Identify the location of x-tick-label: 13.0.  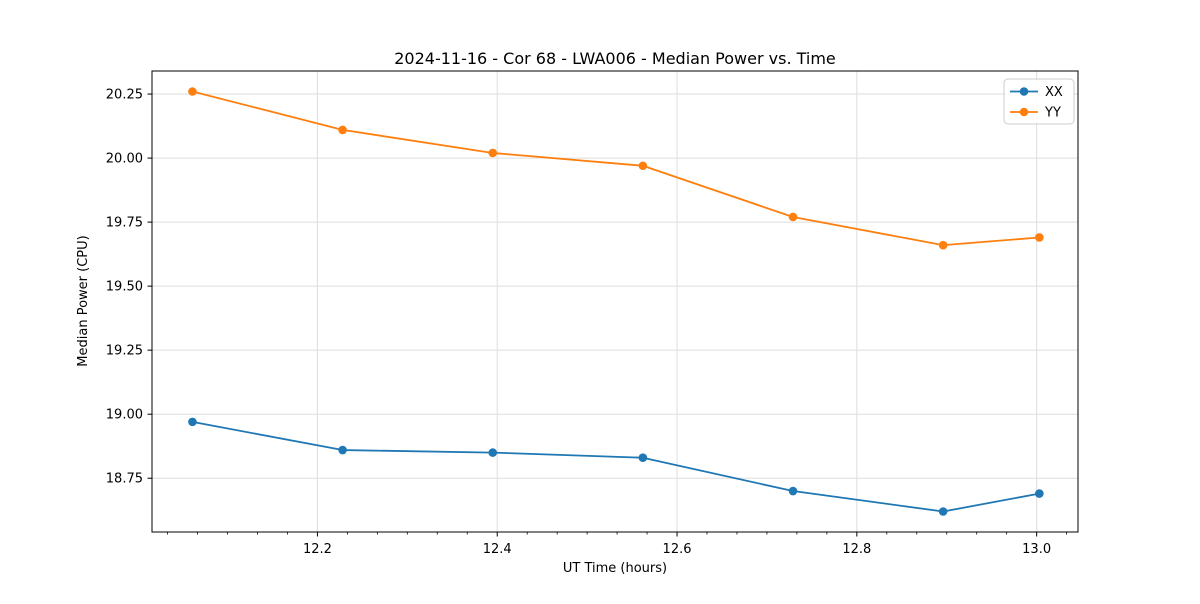
(1036, 549).